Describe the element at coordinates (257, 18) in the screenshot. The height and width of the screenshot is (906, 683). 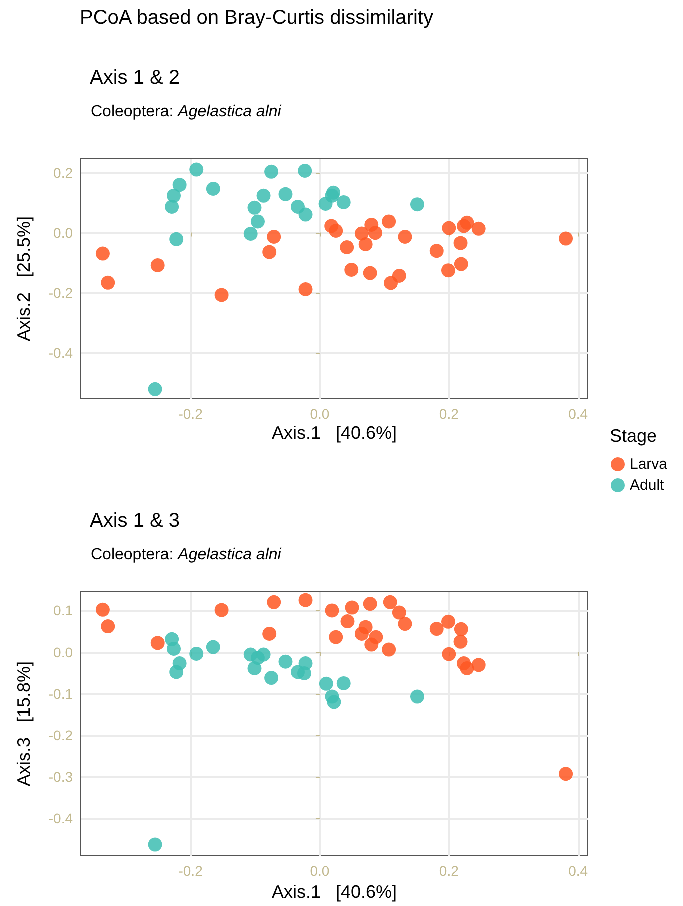
I see `text: PCoA based on Bray-Curtis dissimilarity` at that location.